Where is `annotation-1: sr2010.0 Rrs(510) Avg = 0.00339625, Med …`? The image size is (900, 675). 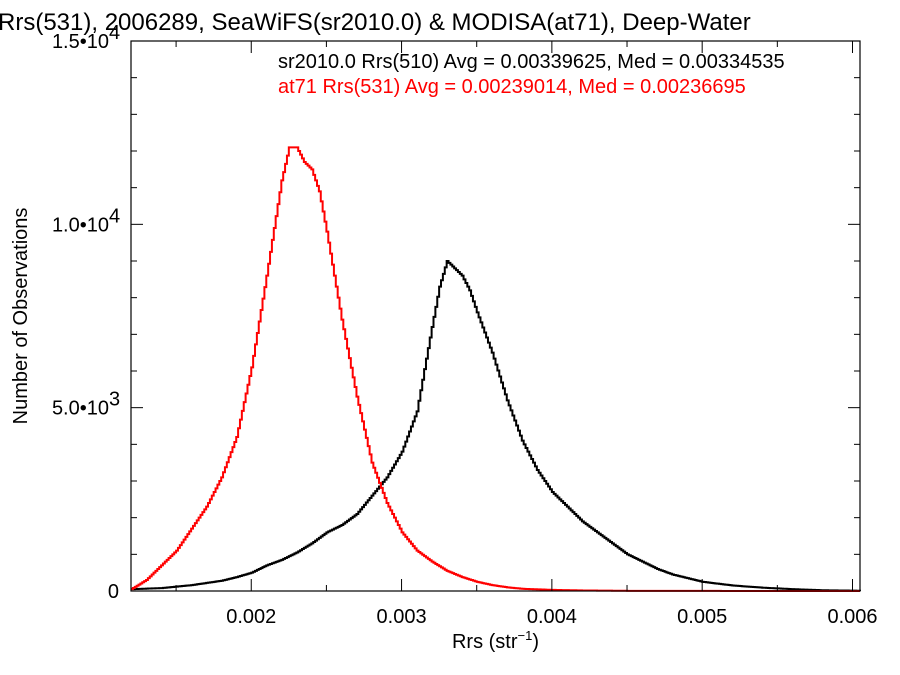 annotation-1: sr2010.0 Rrs(510) Avg = 0.00339625, Med … is located at coordinates (531, 62).